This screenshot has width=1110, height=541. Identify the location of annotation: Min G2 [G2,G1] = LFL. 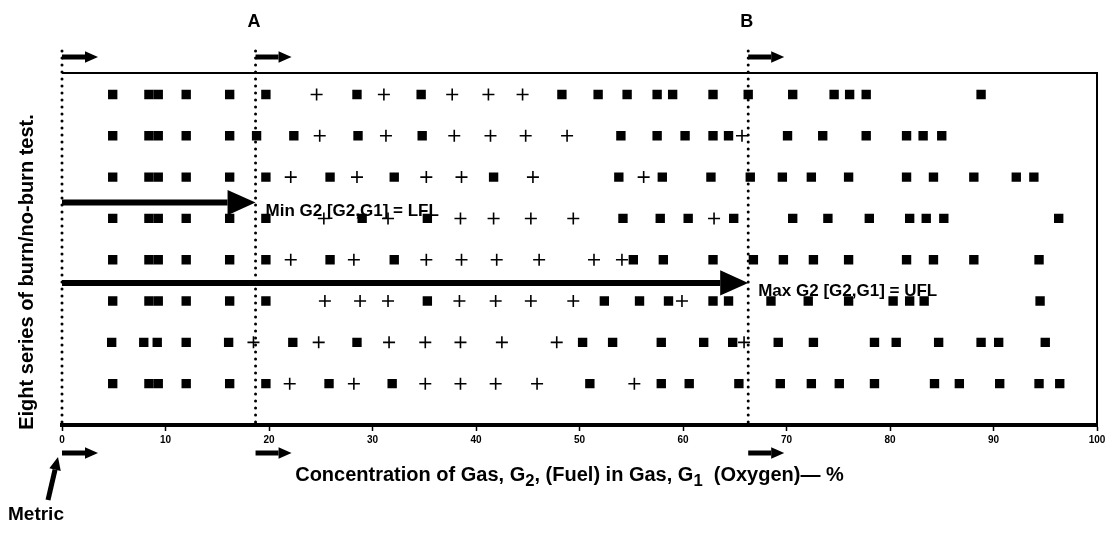
(352, 210).